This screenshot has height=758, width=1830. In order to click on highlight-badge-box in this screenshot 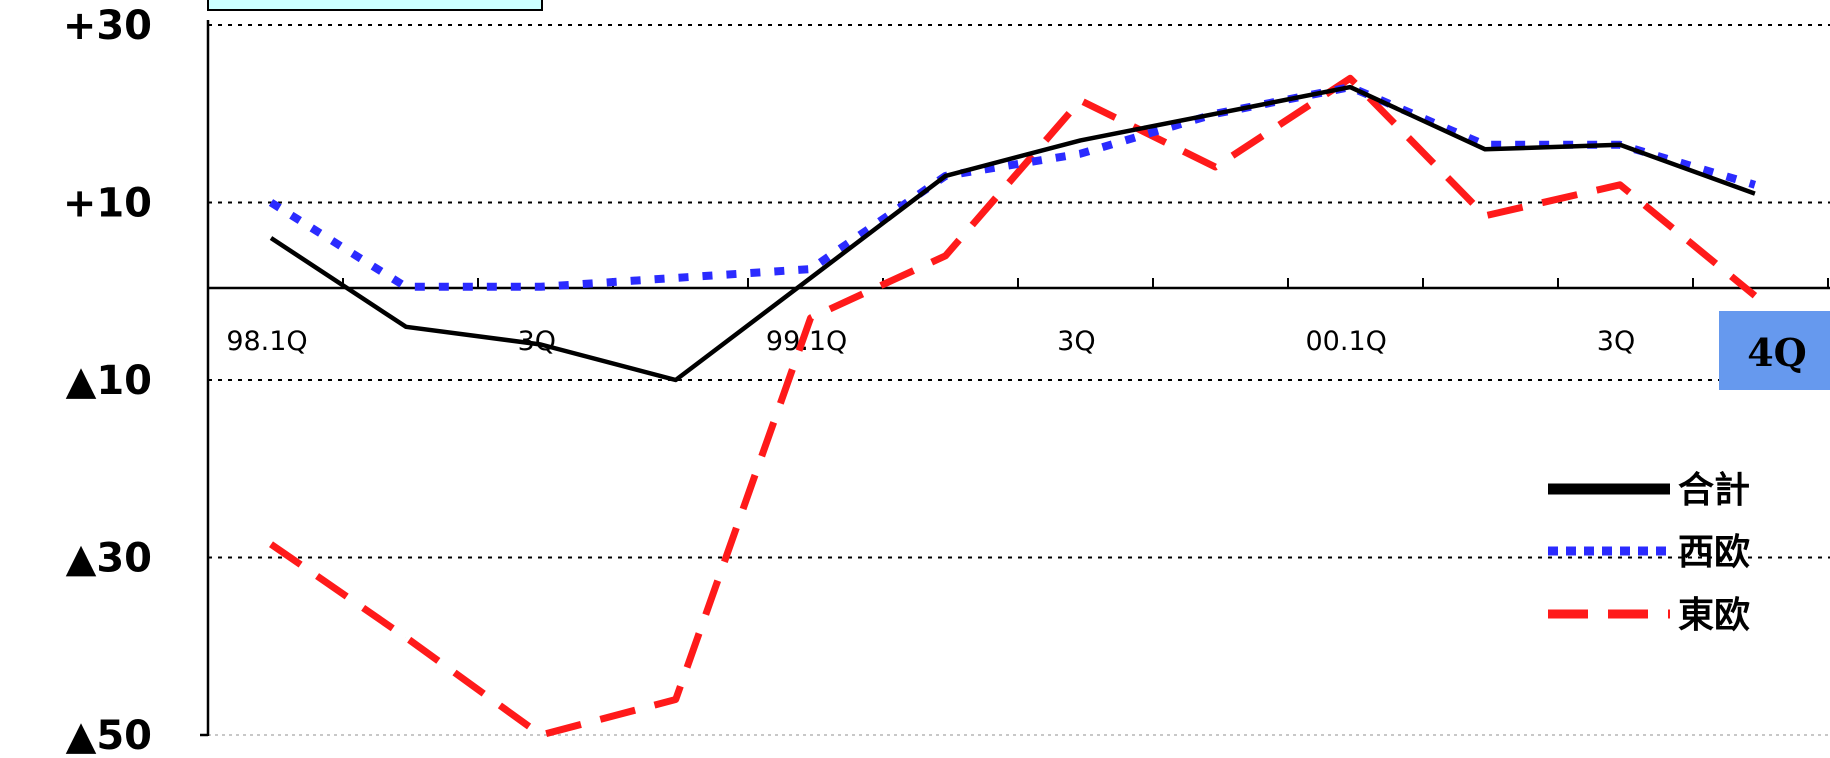, I will do `click(1774, 350)`.